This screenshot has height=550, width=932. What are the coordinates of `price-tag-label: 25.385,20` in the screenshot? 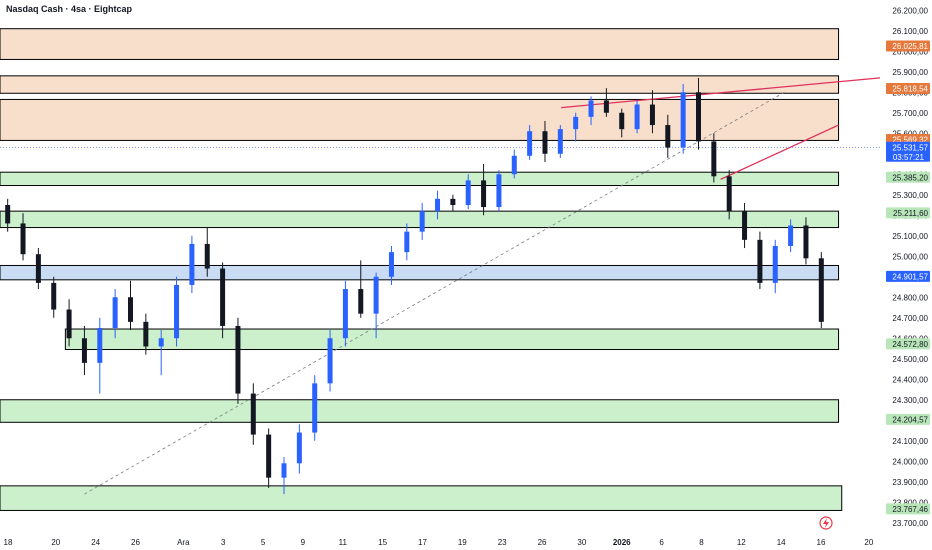 It's located at (910, 177).